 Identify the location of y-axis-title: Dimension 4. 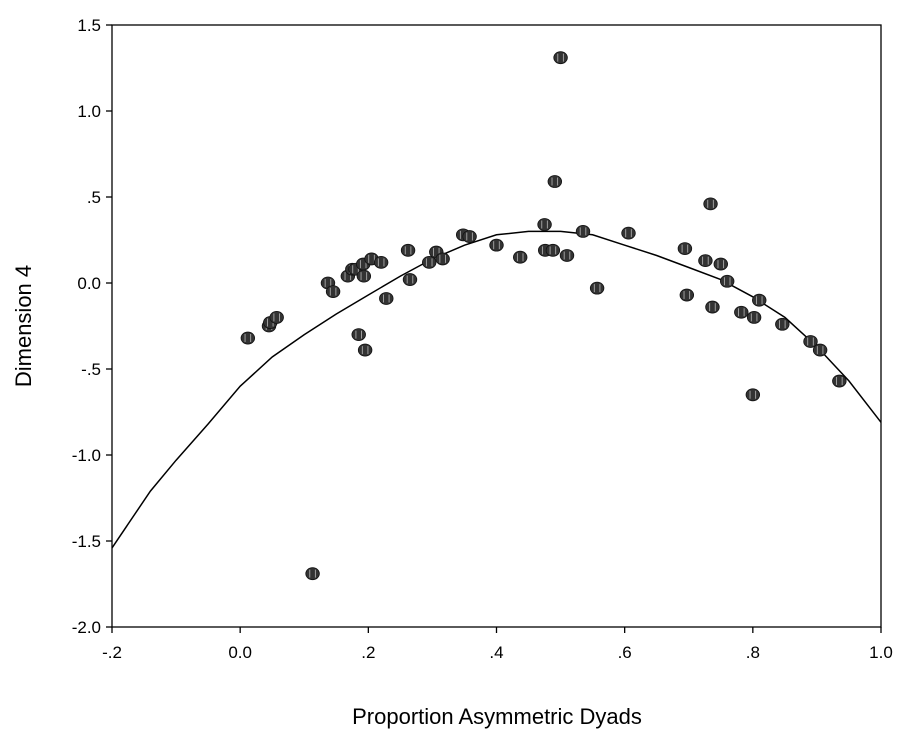
(23, 326).